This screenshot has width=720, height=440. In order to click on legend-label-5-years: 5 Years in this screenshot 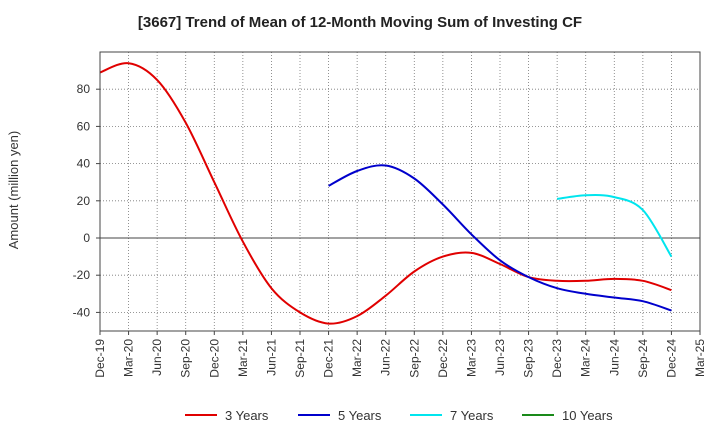, I will do `click(360, 415)`.